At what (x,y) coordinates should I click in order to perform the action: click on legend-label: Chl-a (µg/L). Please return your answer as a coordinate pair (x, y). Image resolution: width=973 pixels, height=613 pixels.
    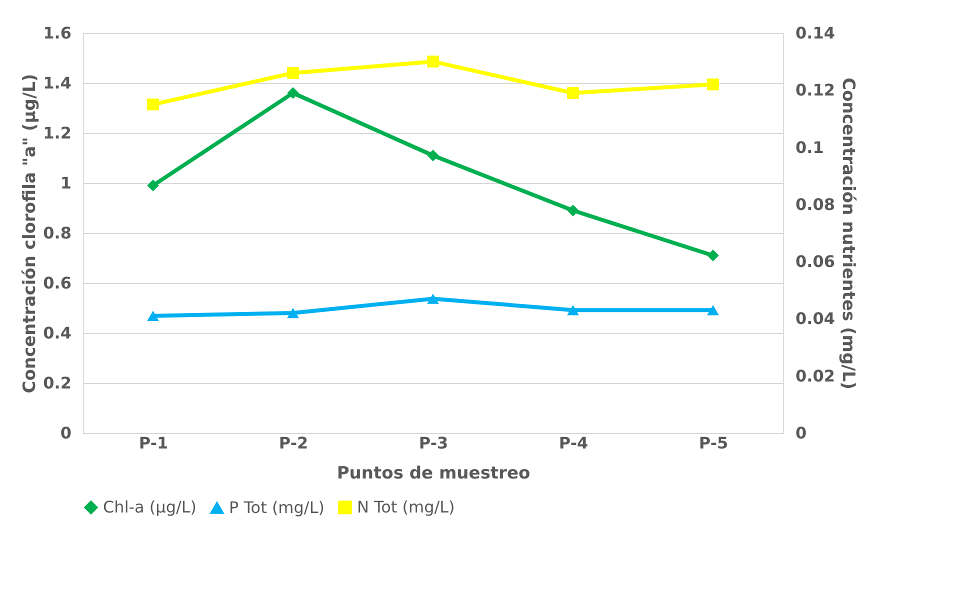
    Looking at the image, I should click on (150, 506).